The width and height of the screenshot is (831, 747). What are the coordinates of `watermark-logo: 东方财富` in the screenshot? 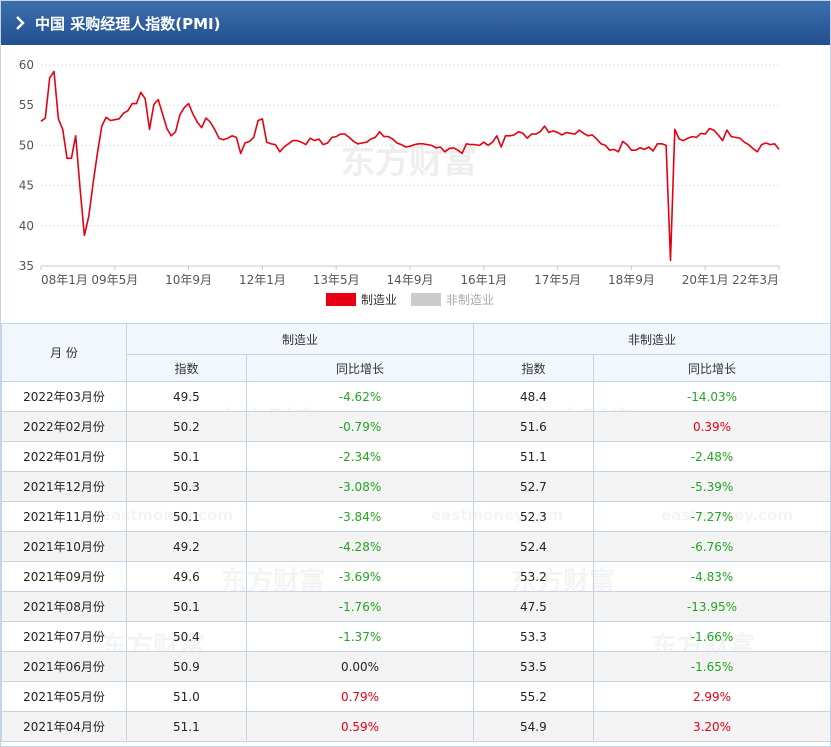 It's located at (409, 162).